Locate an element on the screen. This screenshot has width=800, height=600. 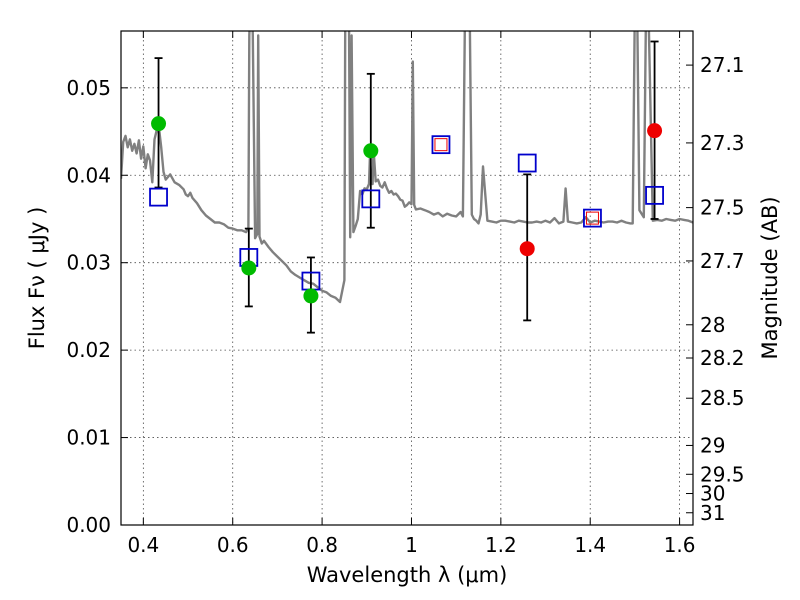
right-tick-label: 31 is located at coordinates (712, 513).